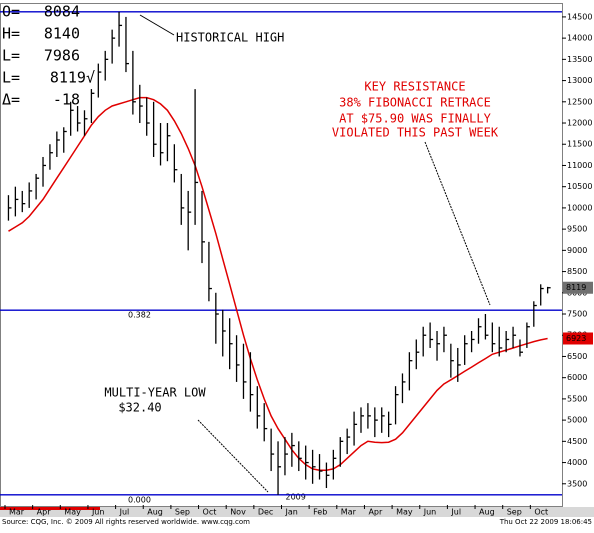 This screenshot has height=533, width=594. I want to click on y-tick-label: 7500, so click(577, 314).